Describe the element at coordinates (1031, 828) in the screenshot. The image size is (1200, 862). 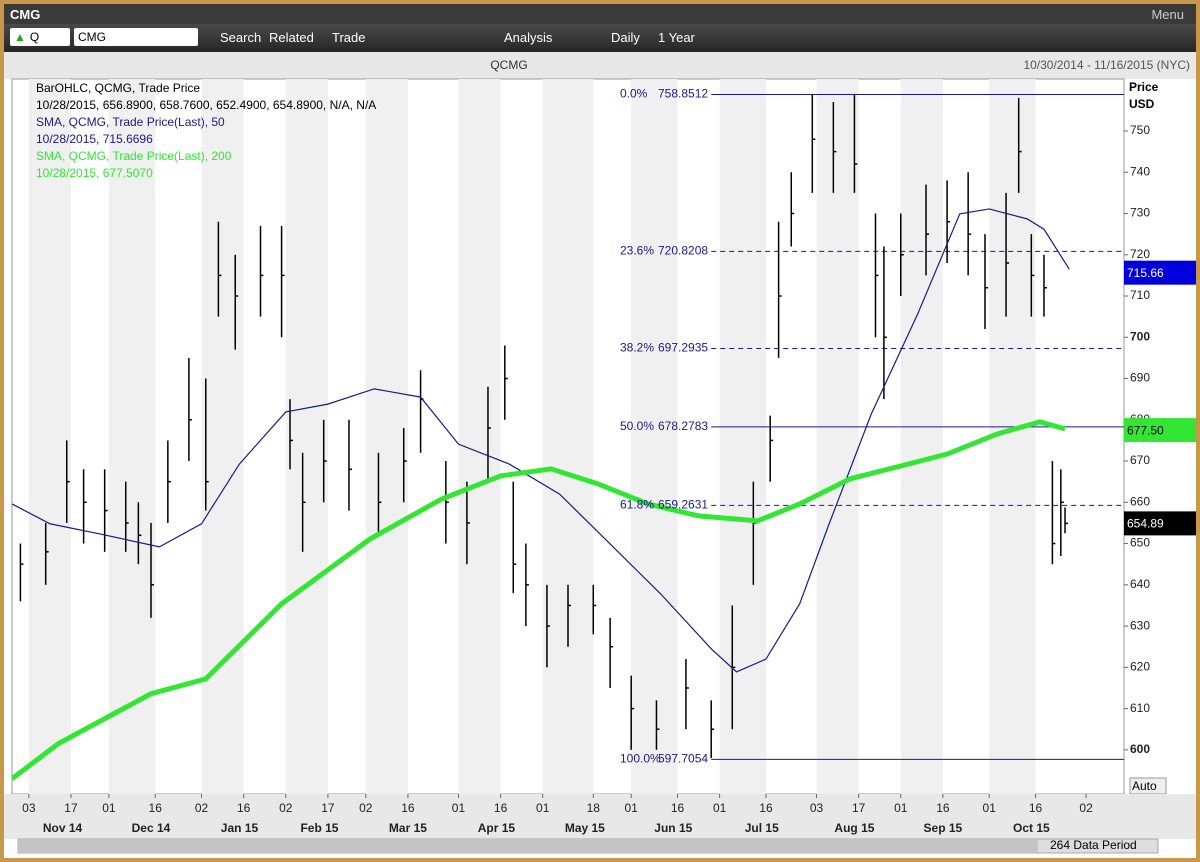
I see `month-label: Oct 15` at that location.